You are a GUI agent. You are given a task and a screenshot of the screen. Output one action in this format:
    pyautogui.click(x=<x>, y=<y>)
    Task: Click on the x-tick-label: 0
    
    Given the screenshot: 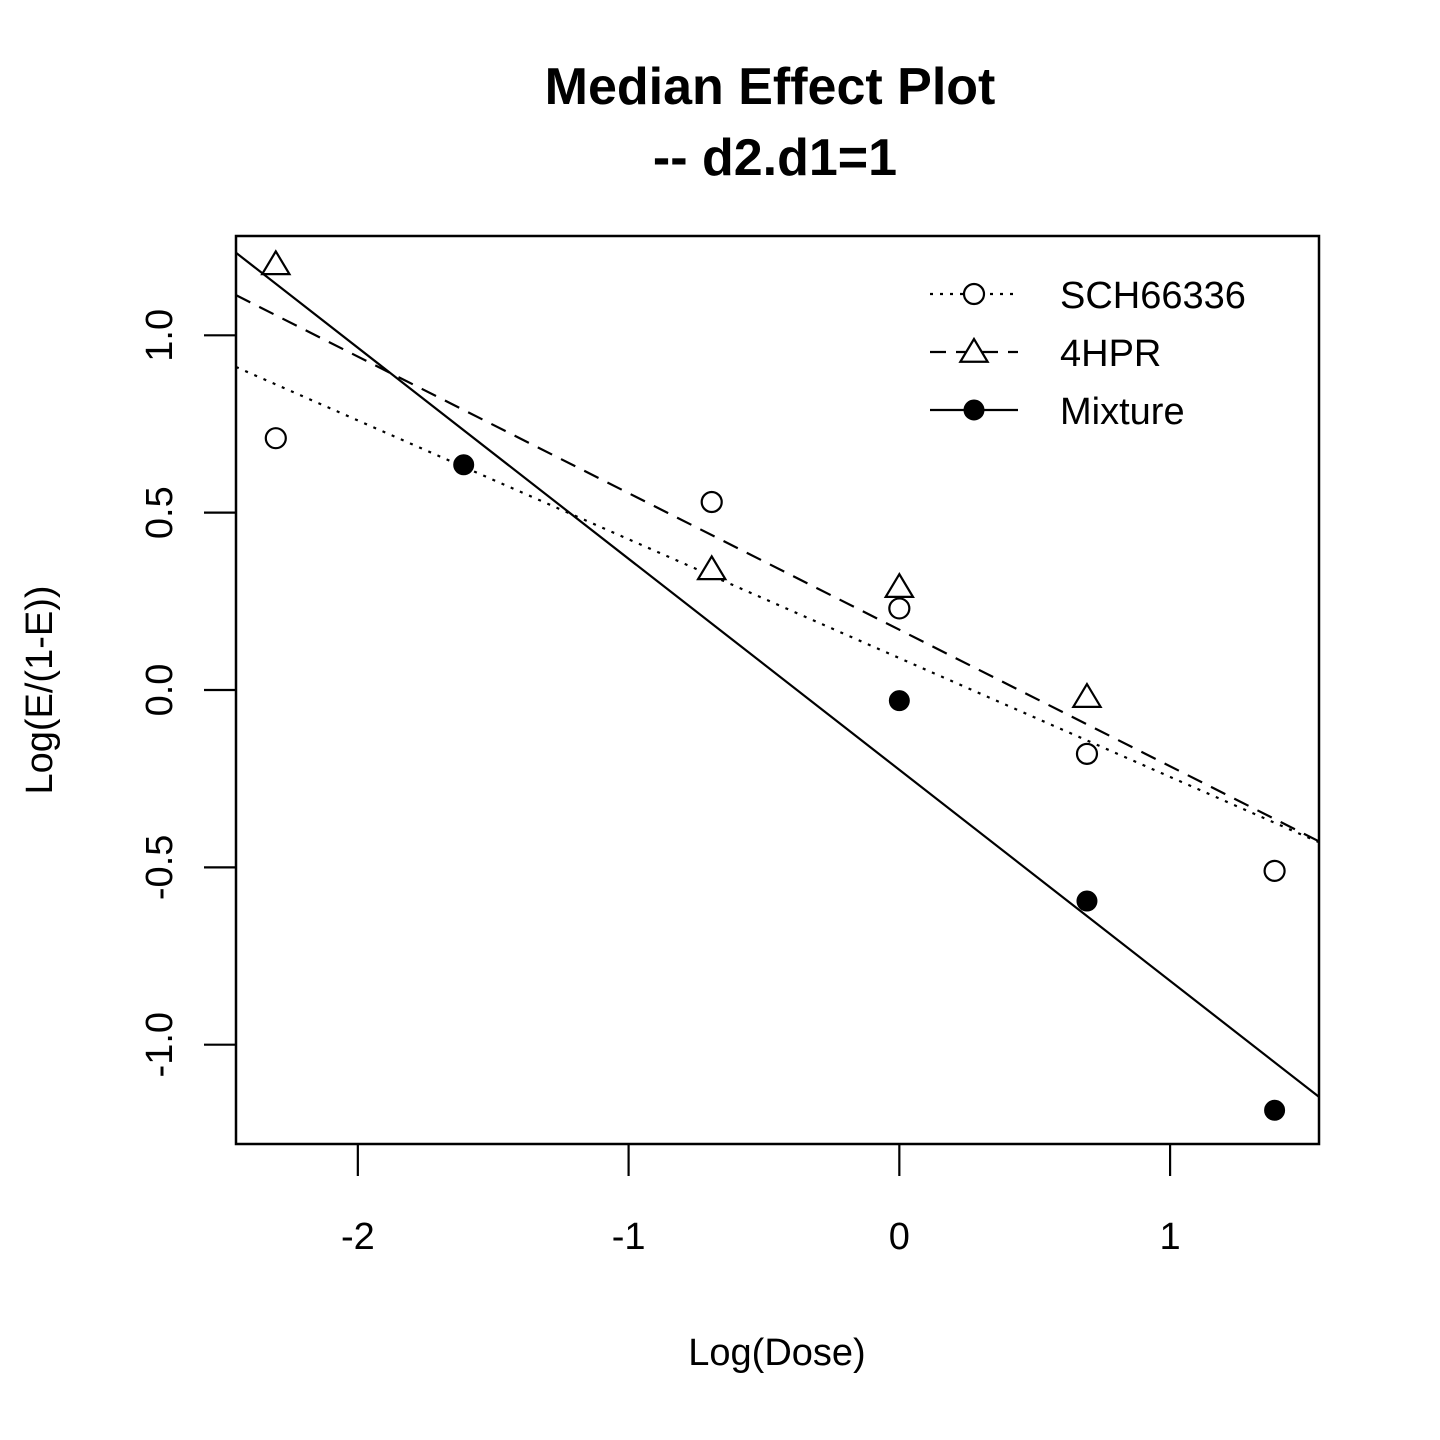 What is the action you would take?
    pyautogui.click(x=899, y=1237)
    